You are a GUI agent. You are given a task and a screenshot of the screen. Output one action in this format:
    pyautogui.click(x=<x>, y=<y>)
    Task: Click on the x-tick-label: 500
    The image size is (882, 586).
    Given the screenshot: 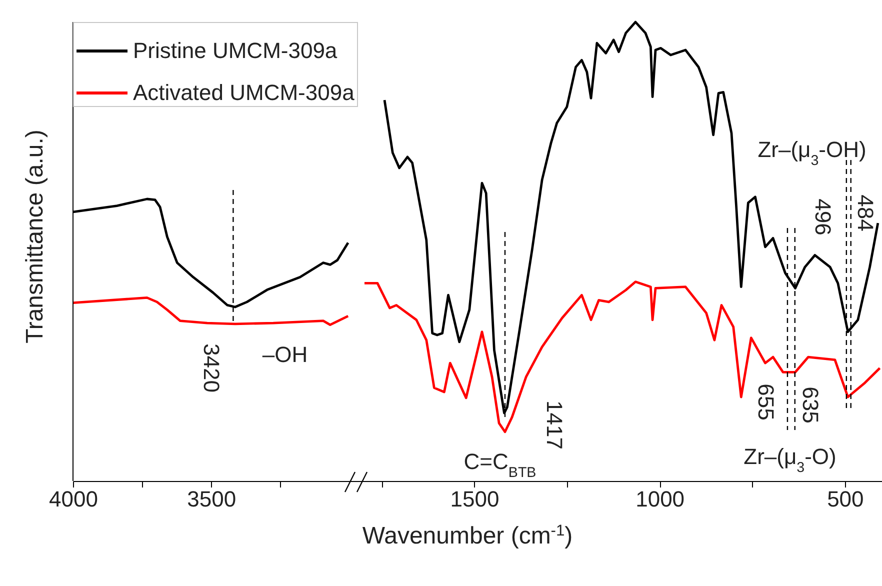 What is the action you would take?
    pyautogui.click(x=845, y=499)
    